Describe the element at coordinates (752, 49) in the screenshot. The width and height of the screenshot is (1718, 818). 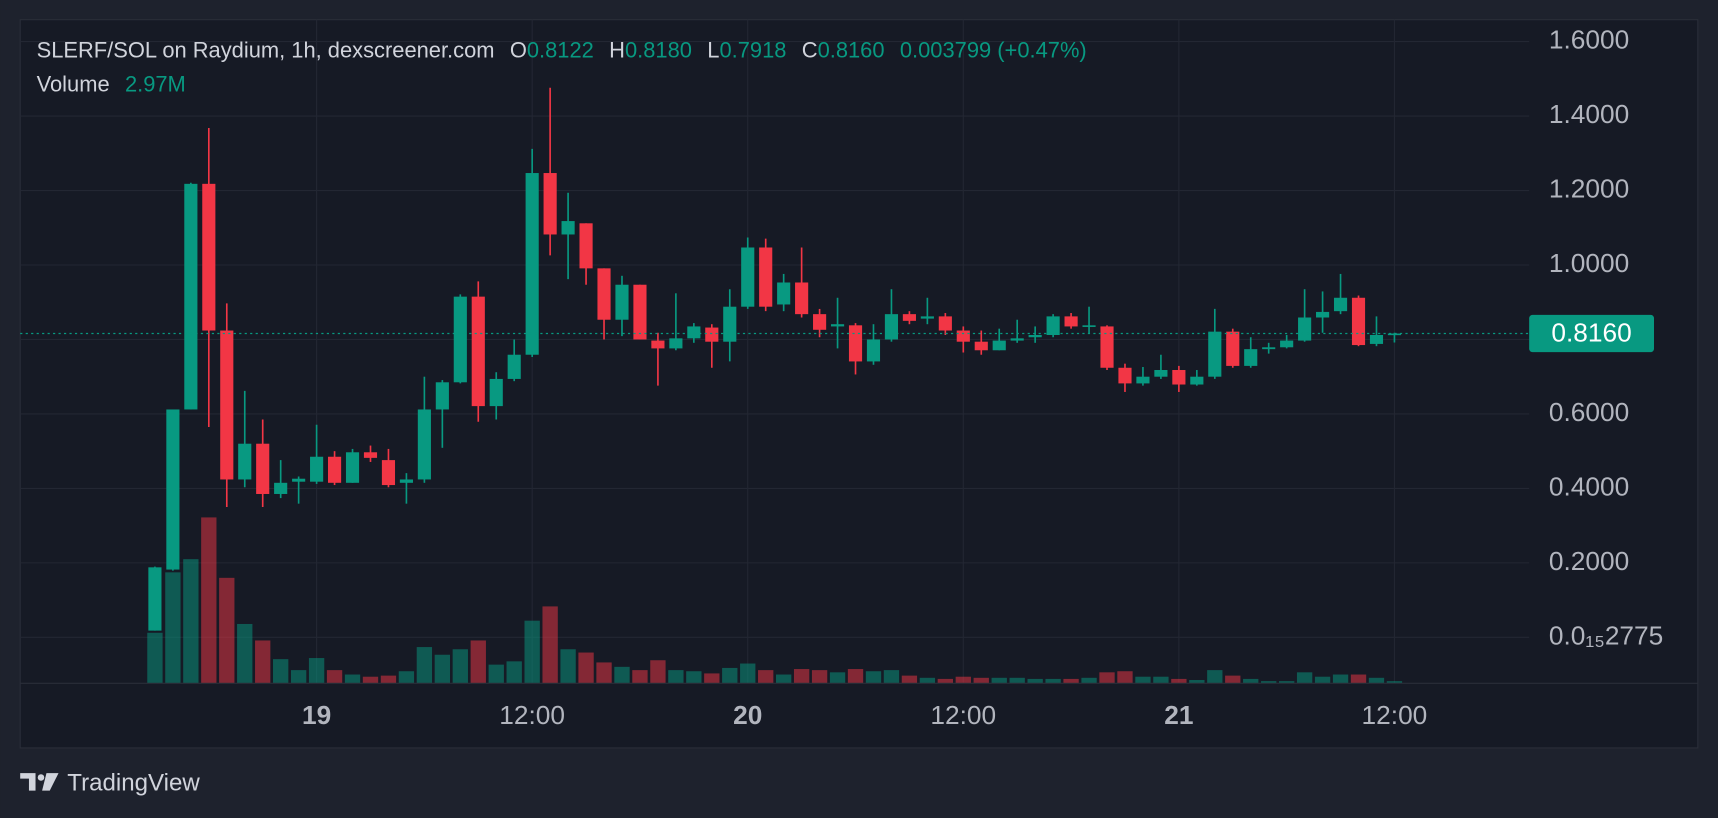
I see `legend-l: 0.7918` at that location.